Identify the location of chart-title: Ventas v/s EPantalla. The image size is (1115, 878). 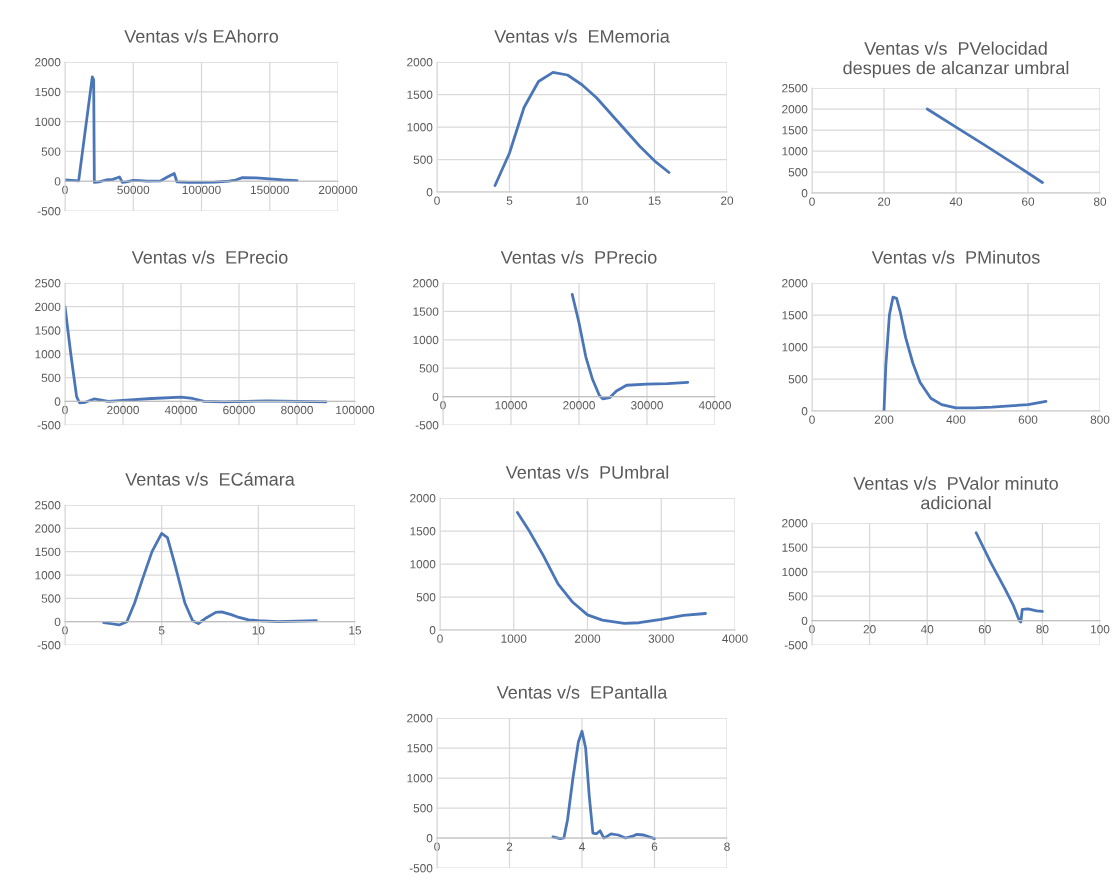
(582, 692).